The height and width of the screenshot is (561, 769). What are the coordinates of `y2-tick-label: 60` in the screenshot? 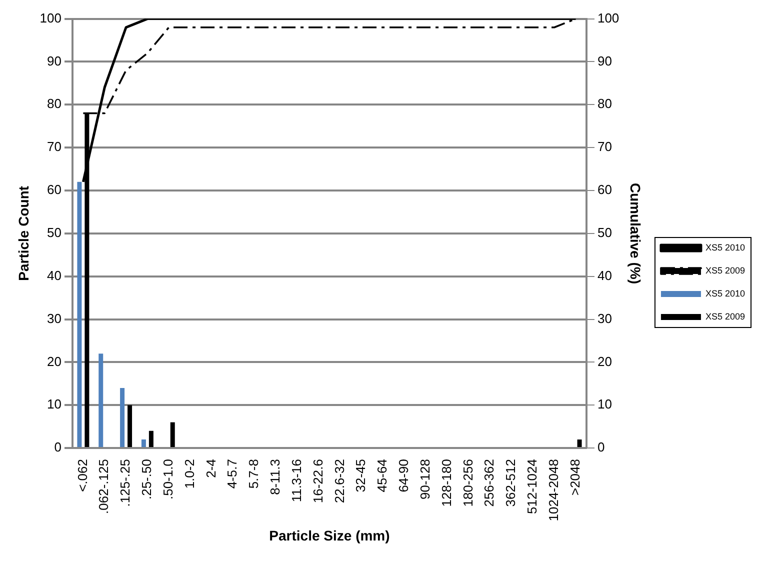 It's located at (604, 190).